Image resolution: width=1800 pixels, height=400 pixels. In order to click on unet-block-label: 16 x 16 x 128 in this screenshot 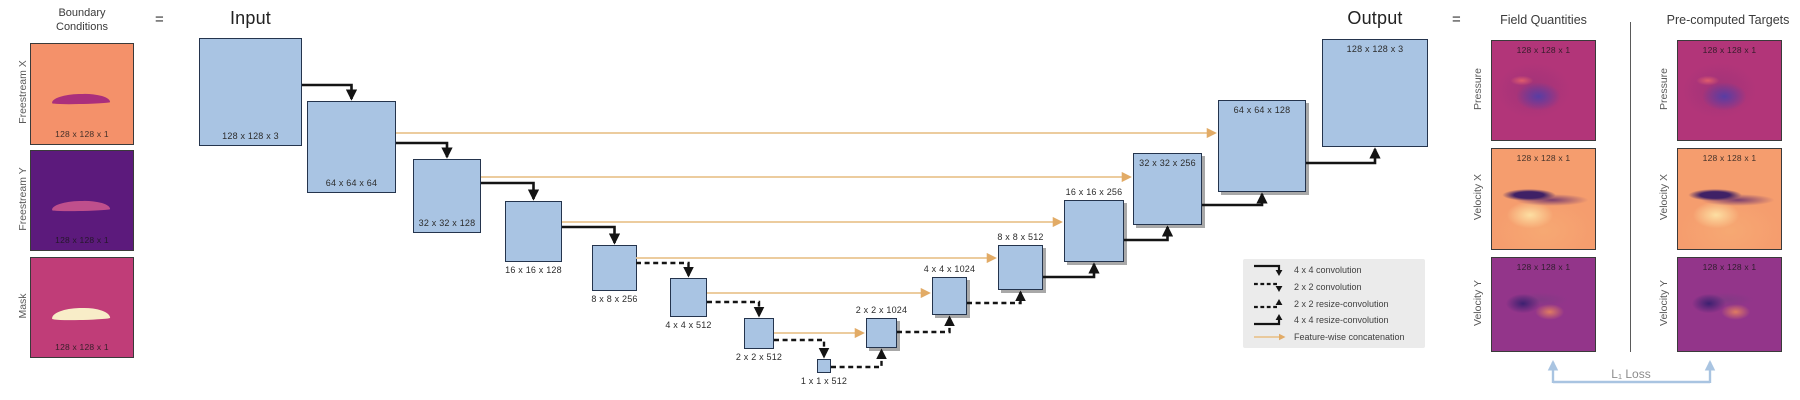, I will do `click(533, 270)`.